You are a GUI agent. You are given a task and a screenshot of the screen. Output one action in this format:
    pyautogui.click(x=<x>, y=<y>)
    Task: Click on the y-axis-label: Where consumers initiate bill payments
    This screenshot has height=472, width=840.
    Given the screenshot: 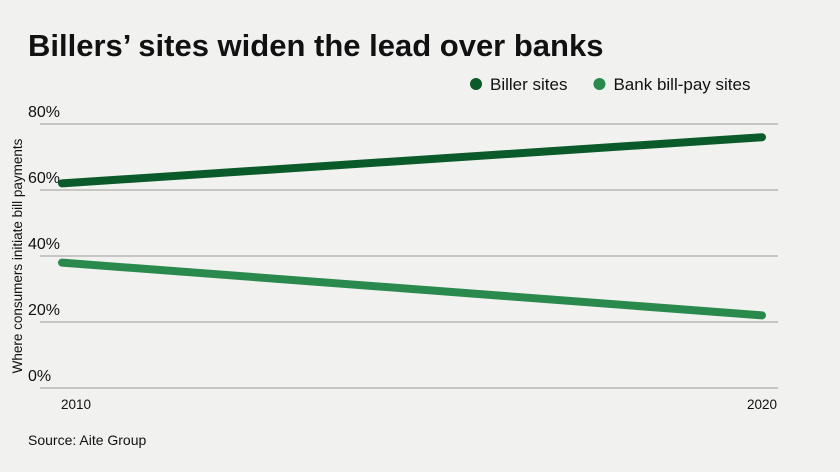 What is the action you would take?
    pyautogui.click(x=17, y=255)
    